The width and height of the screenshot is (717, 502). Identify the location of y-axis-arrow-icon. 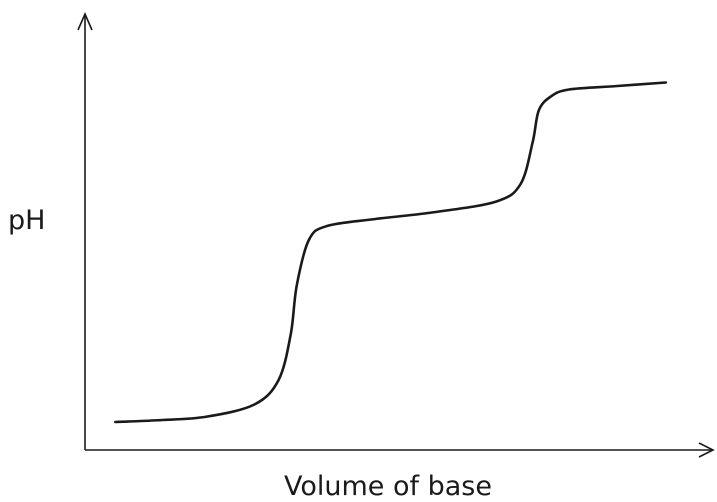
(85, 21).